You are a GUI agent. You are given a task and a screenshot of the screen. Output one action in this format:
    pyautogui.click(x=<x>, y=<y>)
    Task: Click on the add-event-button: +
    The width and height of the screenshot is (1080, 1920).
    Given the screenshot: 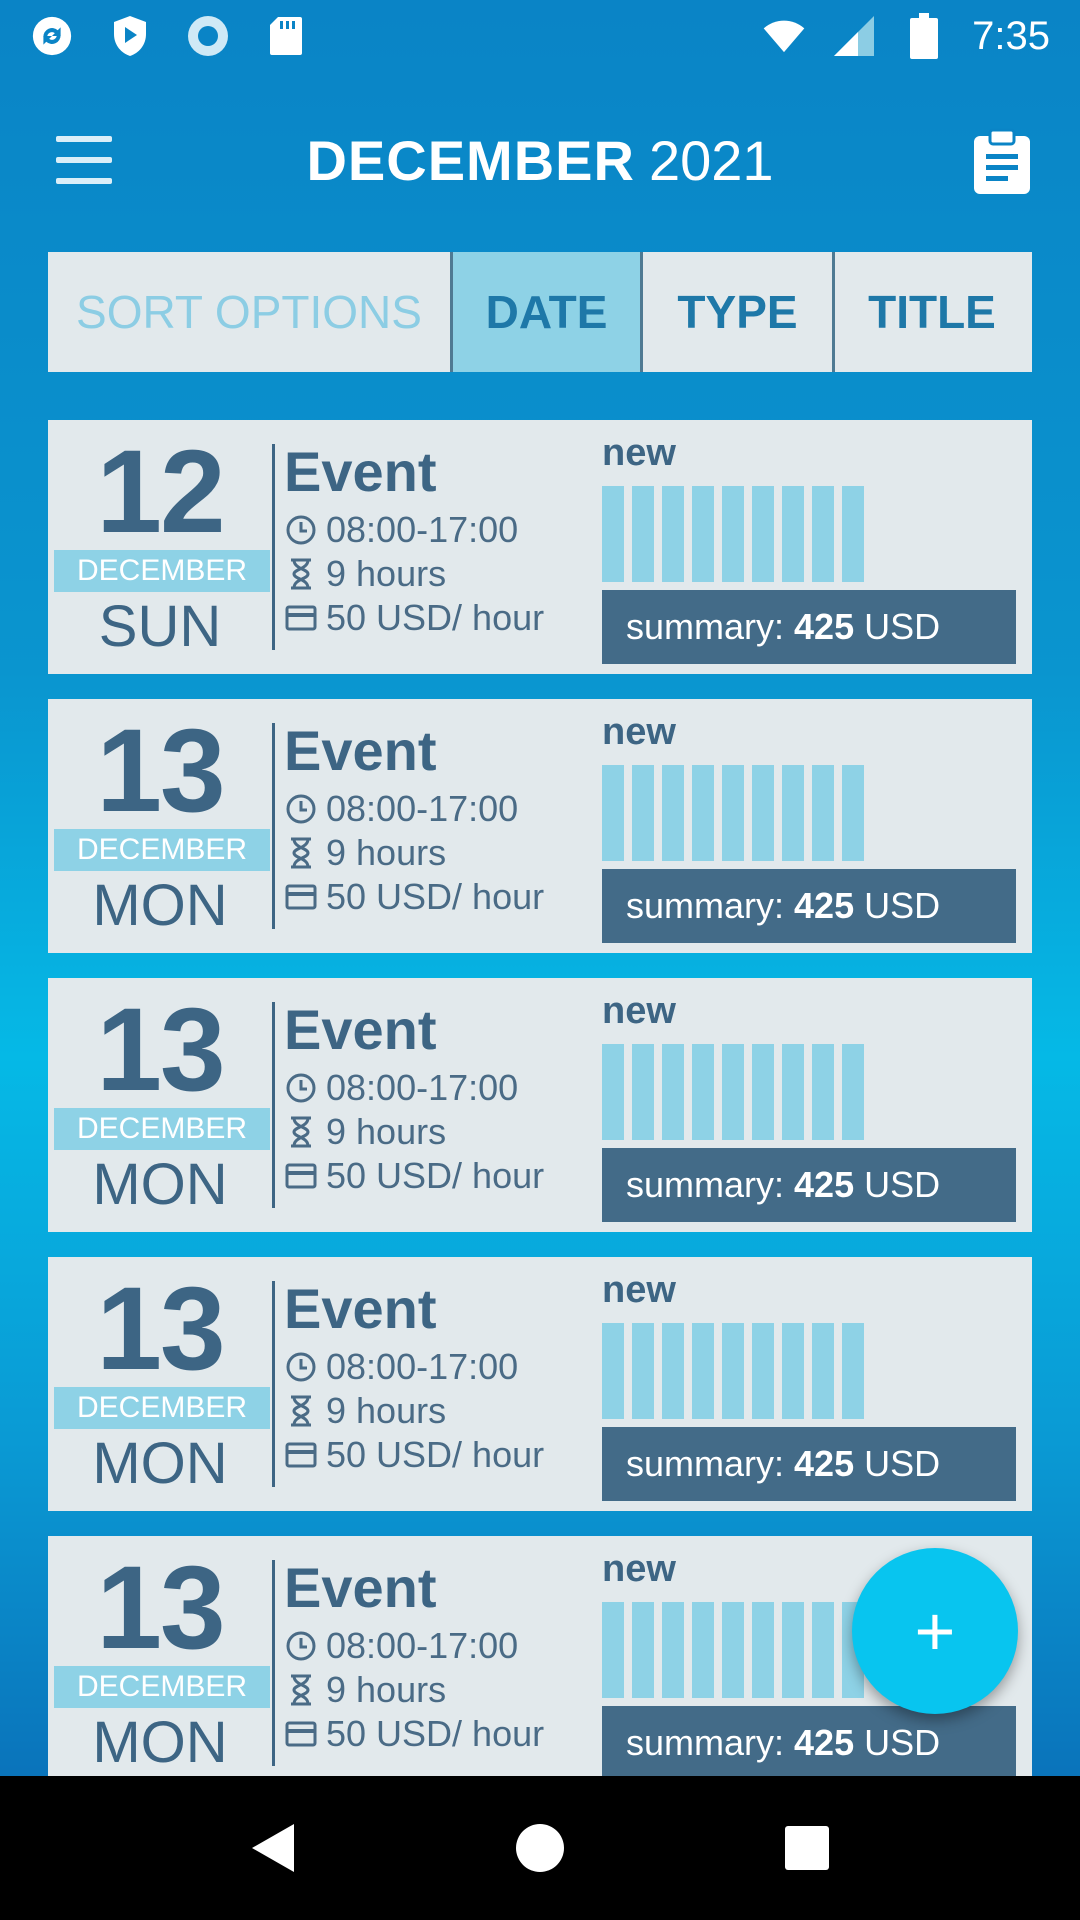 What is the action you would take?
    pyautogui.click(x=935, y=1631)
    